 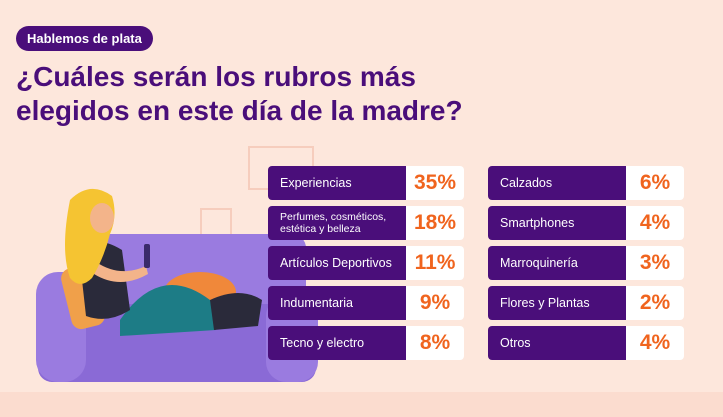 I want to click on table-row: Marroquinería 3%, so click(x=586, y=263).